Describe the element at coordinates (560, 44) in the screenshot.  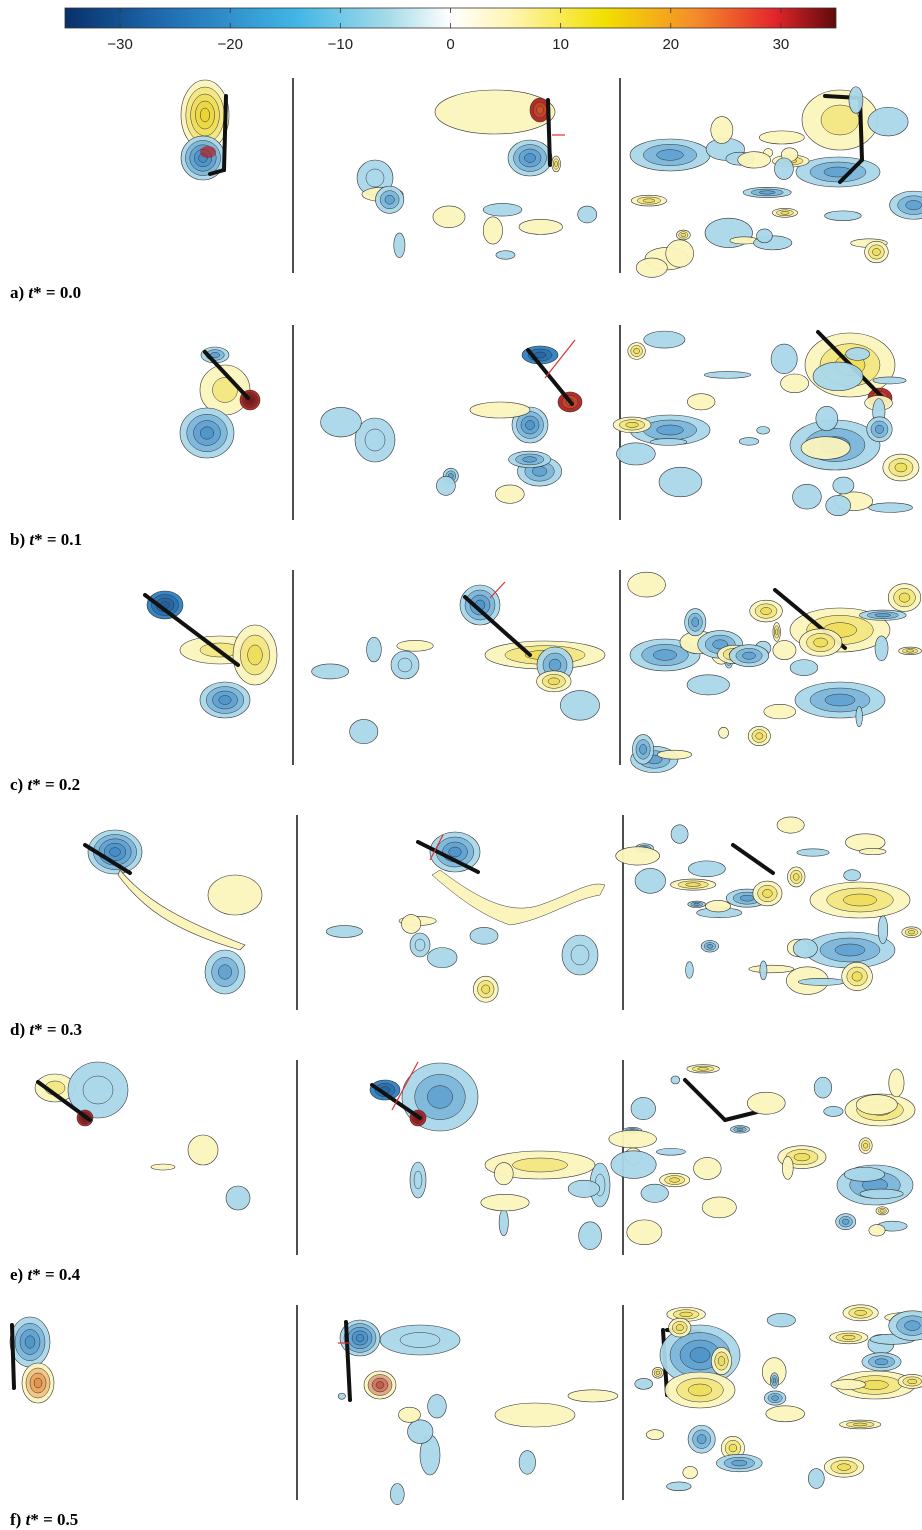
I see `colorbar-tick-label: 10` at that location.